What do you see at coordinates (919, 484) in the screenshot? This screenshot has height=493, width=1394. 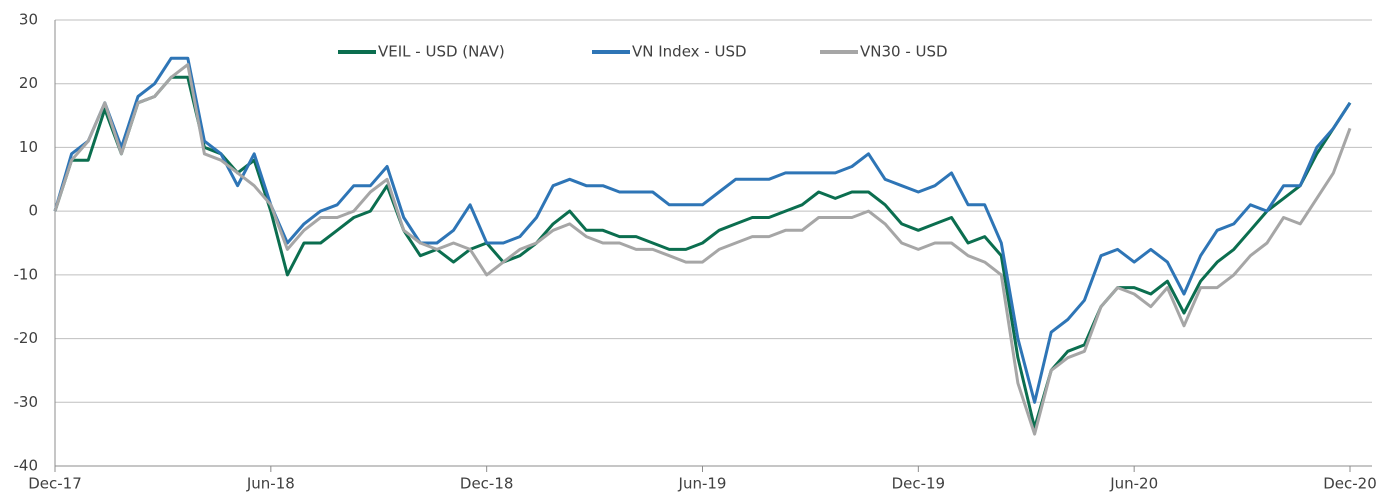 I see `x-tick-label: Dec-19` at bounding box center [919, 484].